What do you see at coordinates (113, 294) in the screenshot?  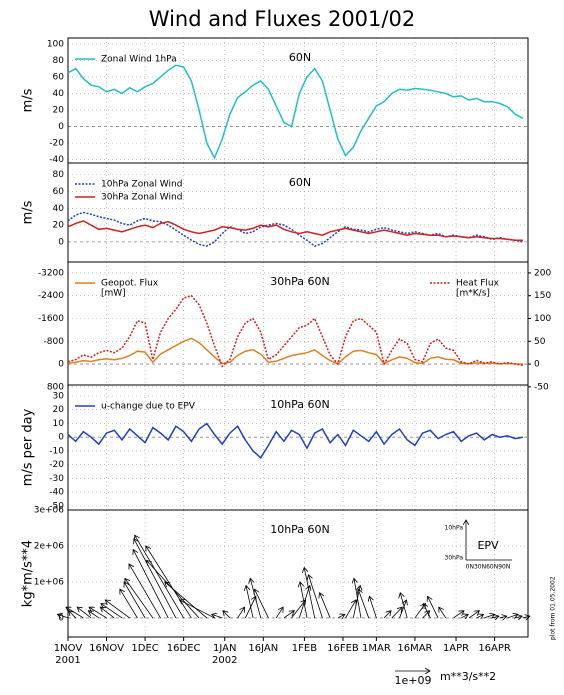 I see `legend-unit: [mW]` at bounding box center [113, 294].